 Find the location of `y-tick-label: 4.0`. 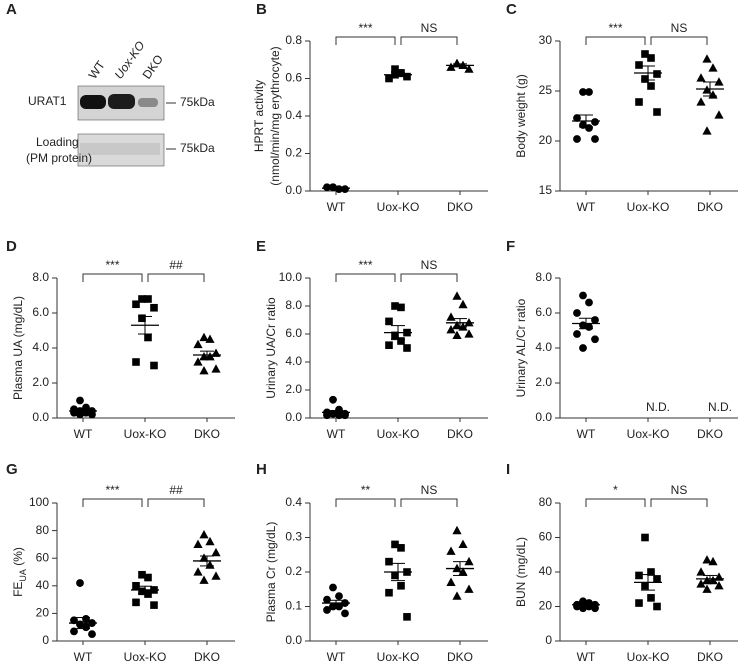

y-tick-label: 4.0 is located at coordinates (293, 361).